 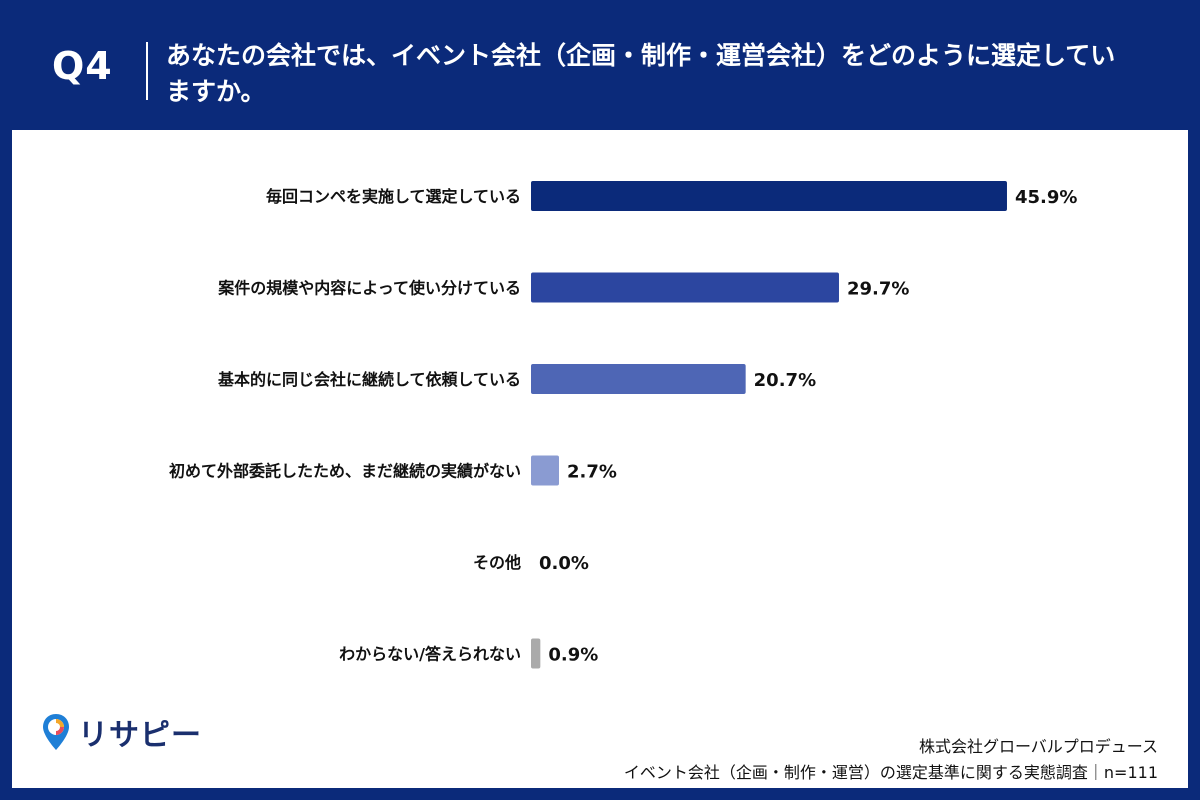 I want to click on company-name: 株式会社グローバルプロデュース, so click(x=1038, y=746).